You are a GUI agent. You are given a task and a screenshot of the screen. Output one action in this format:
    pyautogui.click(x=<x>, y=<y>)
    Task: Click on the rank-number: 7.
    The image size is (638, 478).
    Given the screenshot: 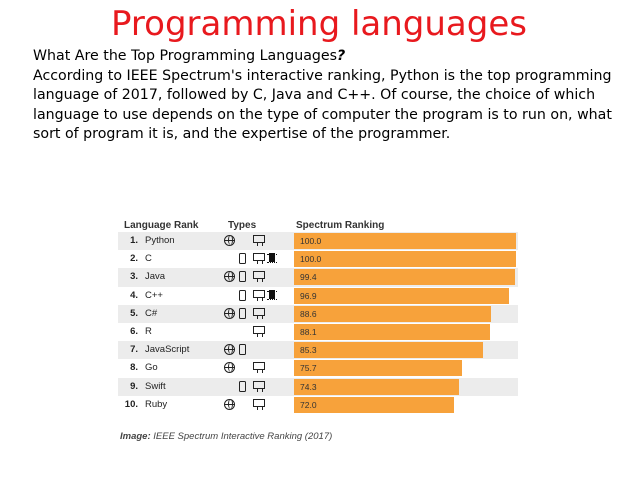 What is the action you would take?
    pyautogui.click(x=134, y=350)
    